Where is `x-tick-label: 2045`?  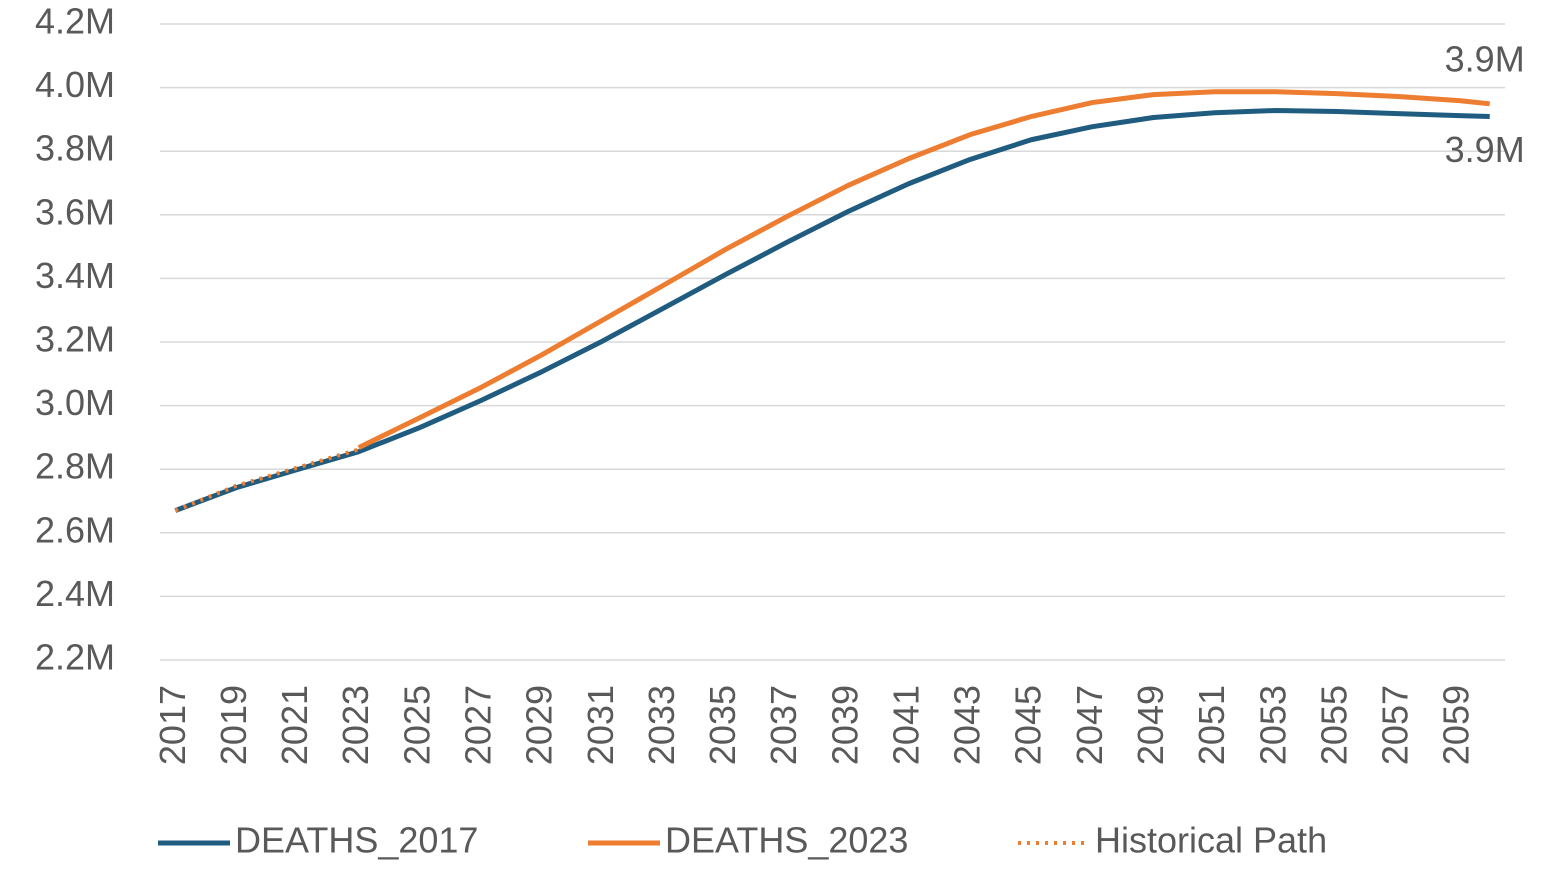
x-tick-label: 2045 is located at coordinates (1028, 725).